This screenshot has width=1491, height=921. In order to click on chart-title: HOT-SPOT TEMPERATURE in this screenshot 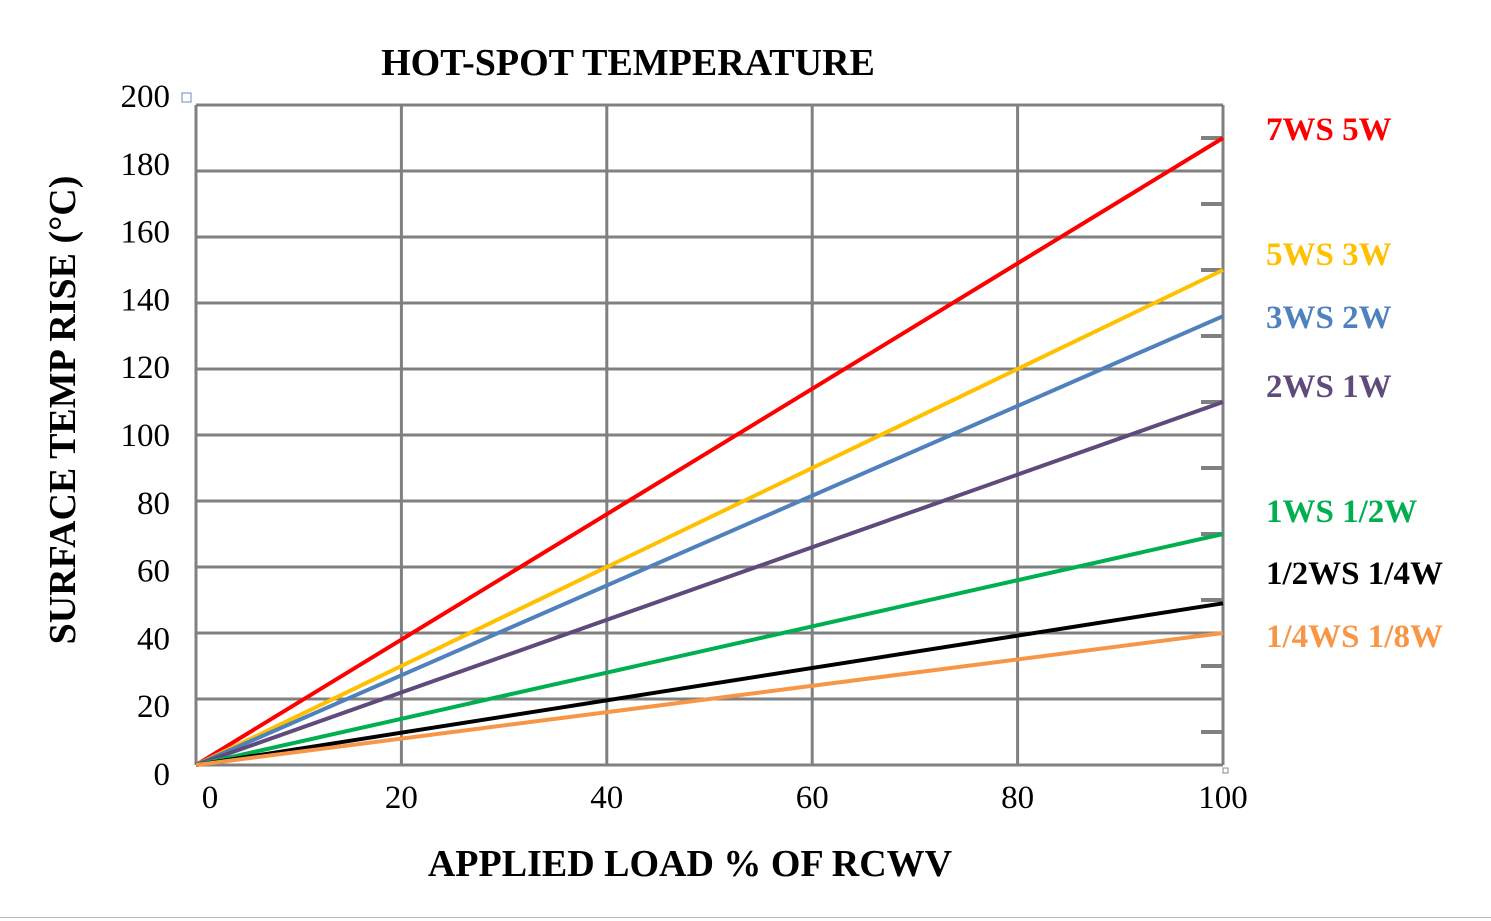, I will do `click(628, 63)`.